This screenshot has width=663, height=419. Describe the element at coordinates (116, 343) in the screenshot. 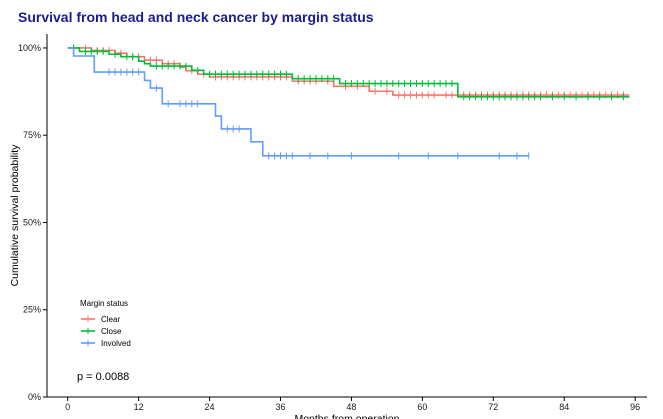

I see `legend-label-involved: Involved` at that location.